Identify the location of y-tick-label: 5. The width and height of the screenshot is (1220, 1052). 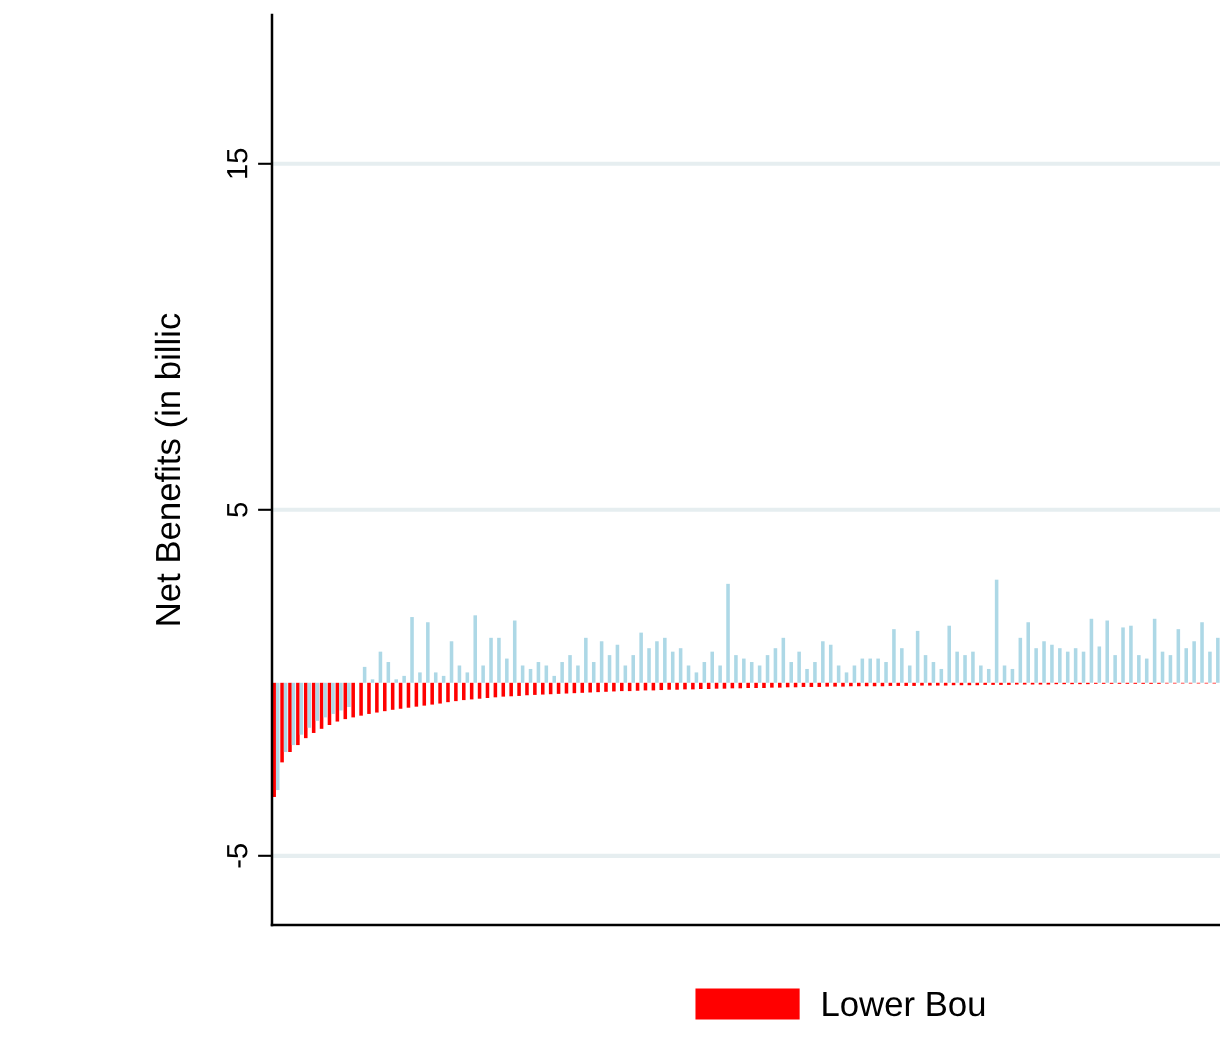
(237, 509).